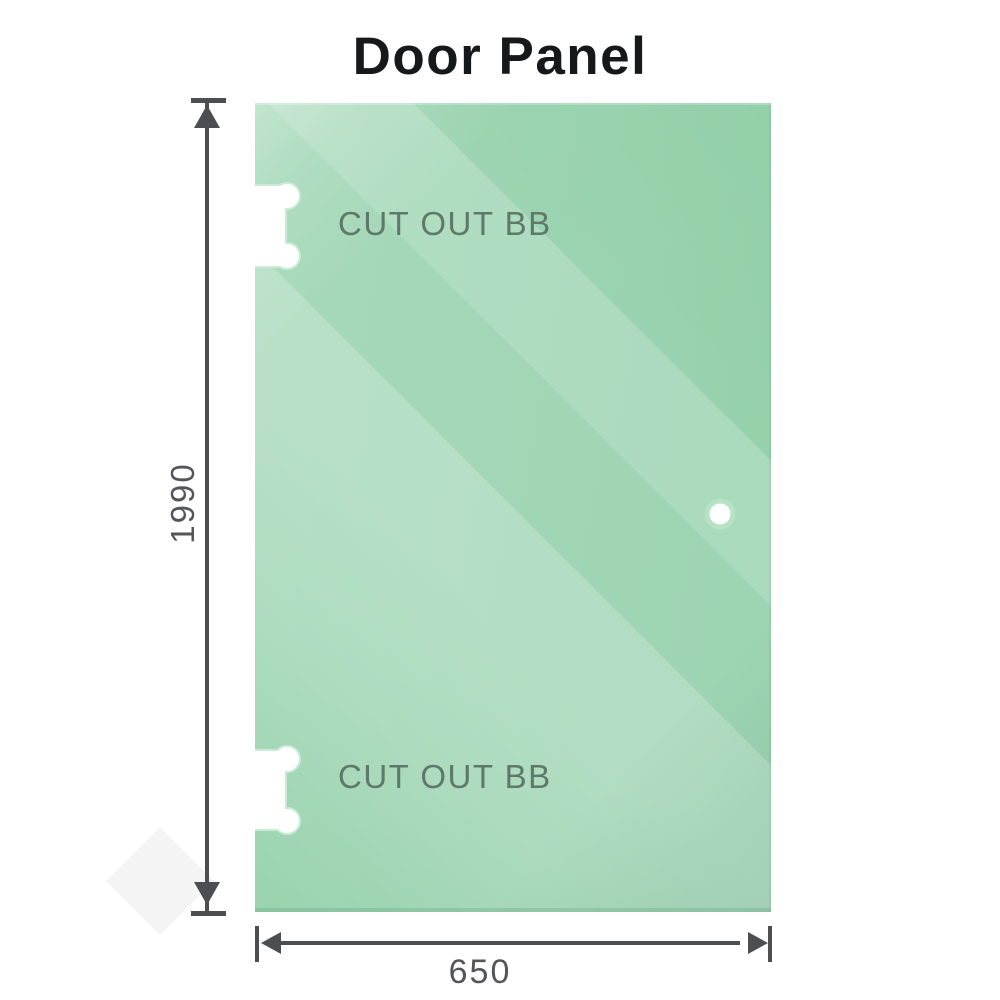 This screenshot has height=1000, width=1000. Describe the element at coordinates (207, 507) in the screenshot. I see `height-dim-line` at that location.